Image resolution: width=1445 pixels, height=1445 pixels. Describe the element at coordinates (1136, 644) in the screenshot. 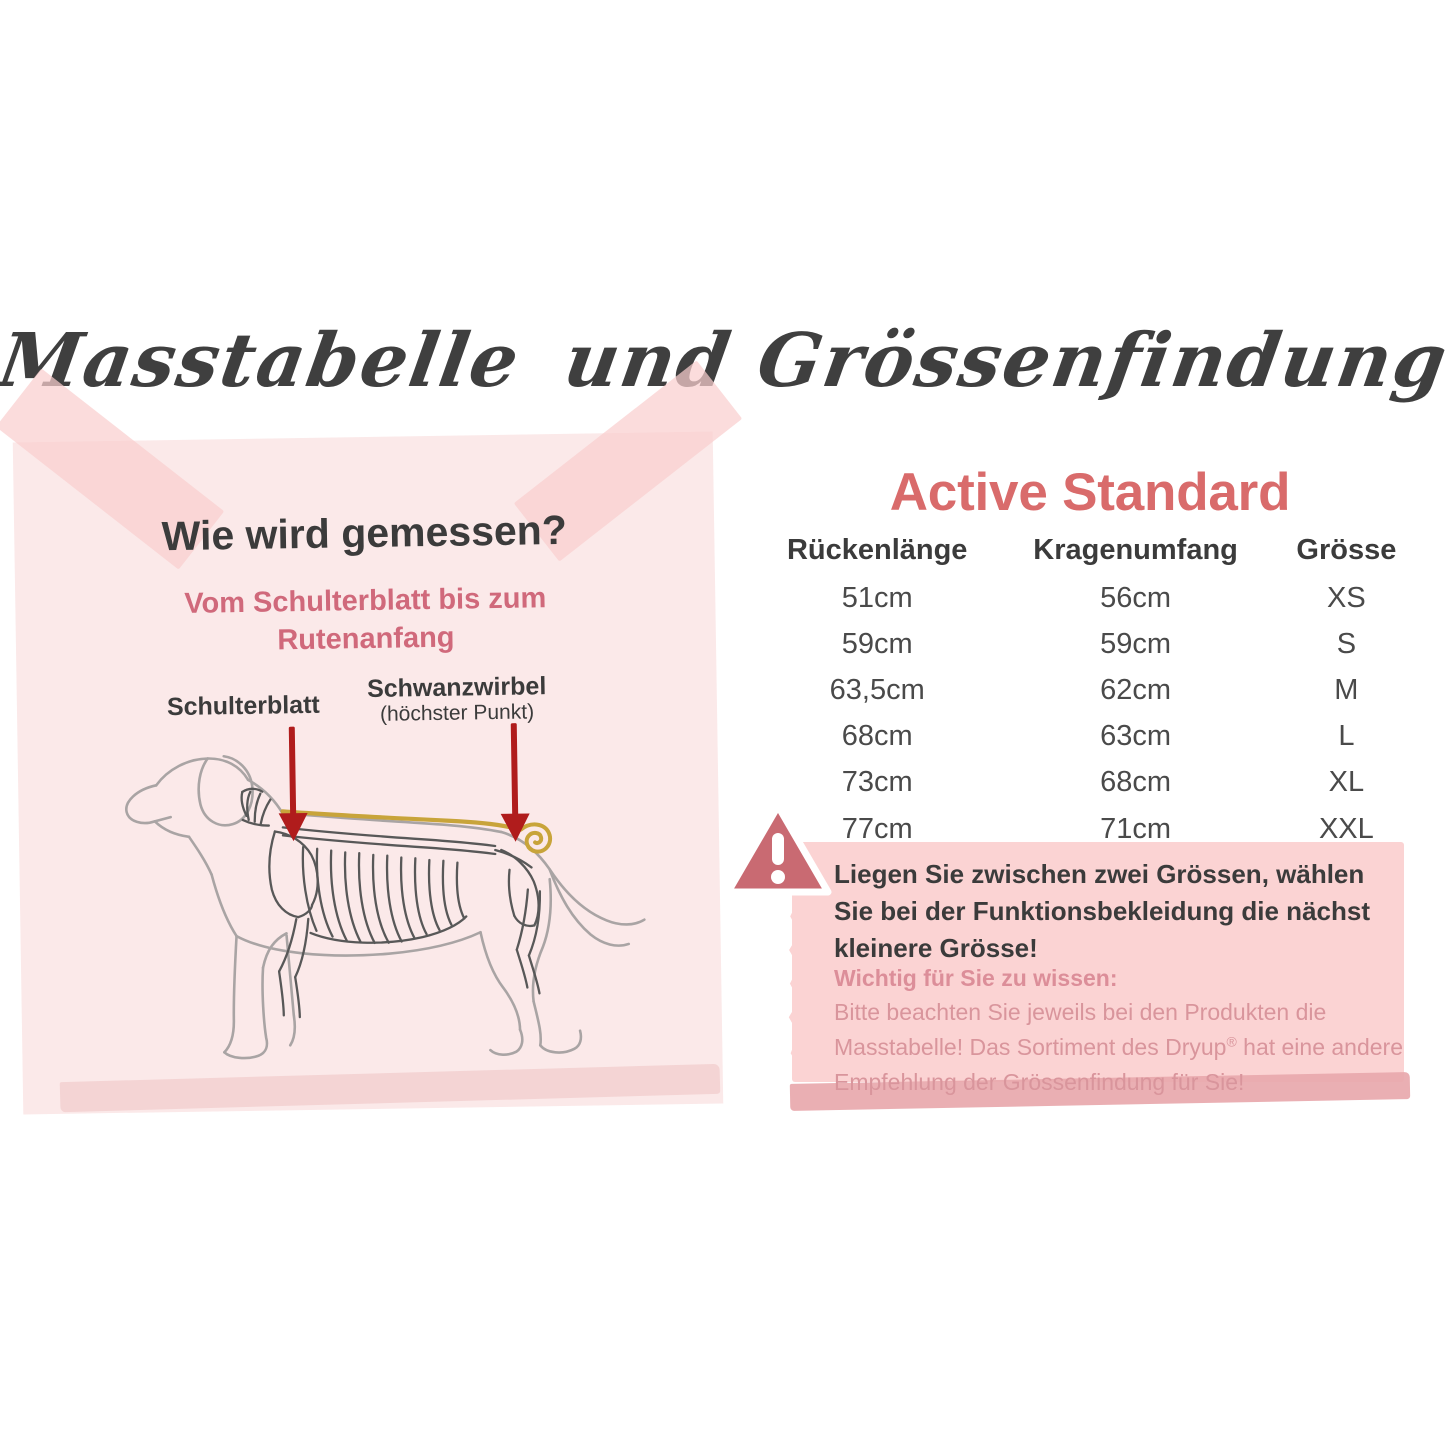

I see `cell-collar-girth: 59cm` at that location.